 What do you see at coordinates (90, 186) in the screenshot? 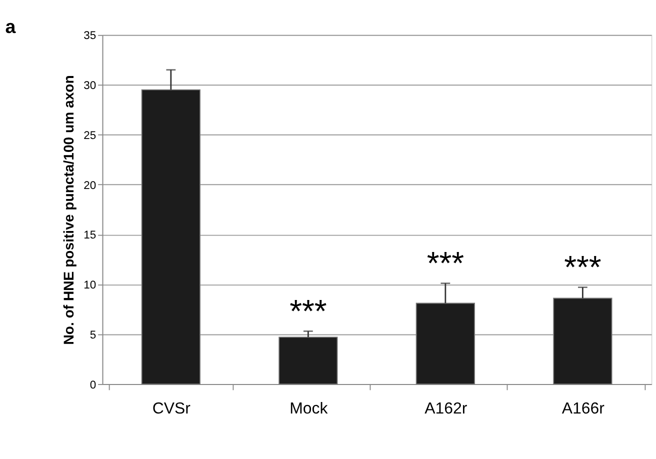
I see `y-tick-label: 20` at bounding box center [90, 186].